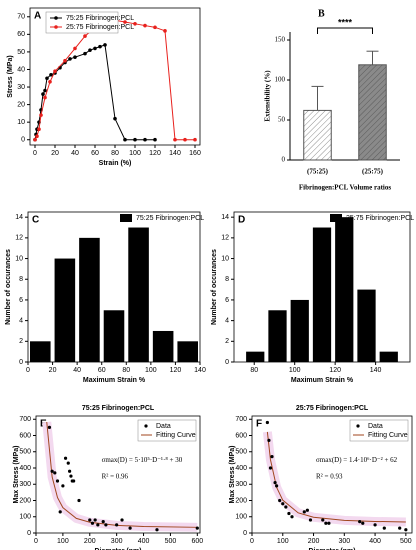 This screenshot has height=550, width=416. Describe the element at coordinates (90, 541) in the screenshot. I see `x-tick-label: 200` at that location.